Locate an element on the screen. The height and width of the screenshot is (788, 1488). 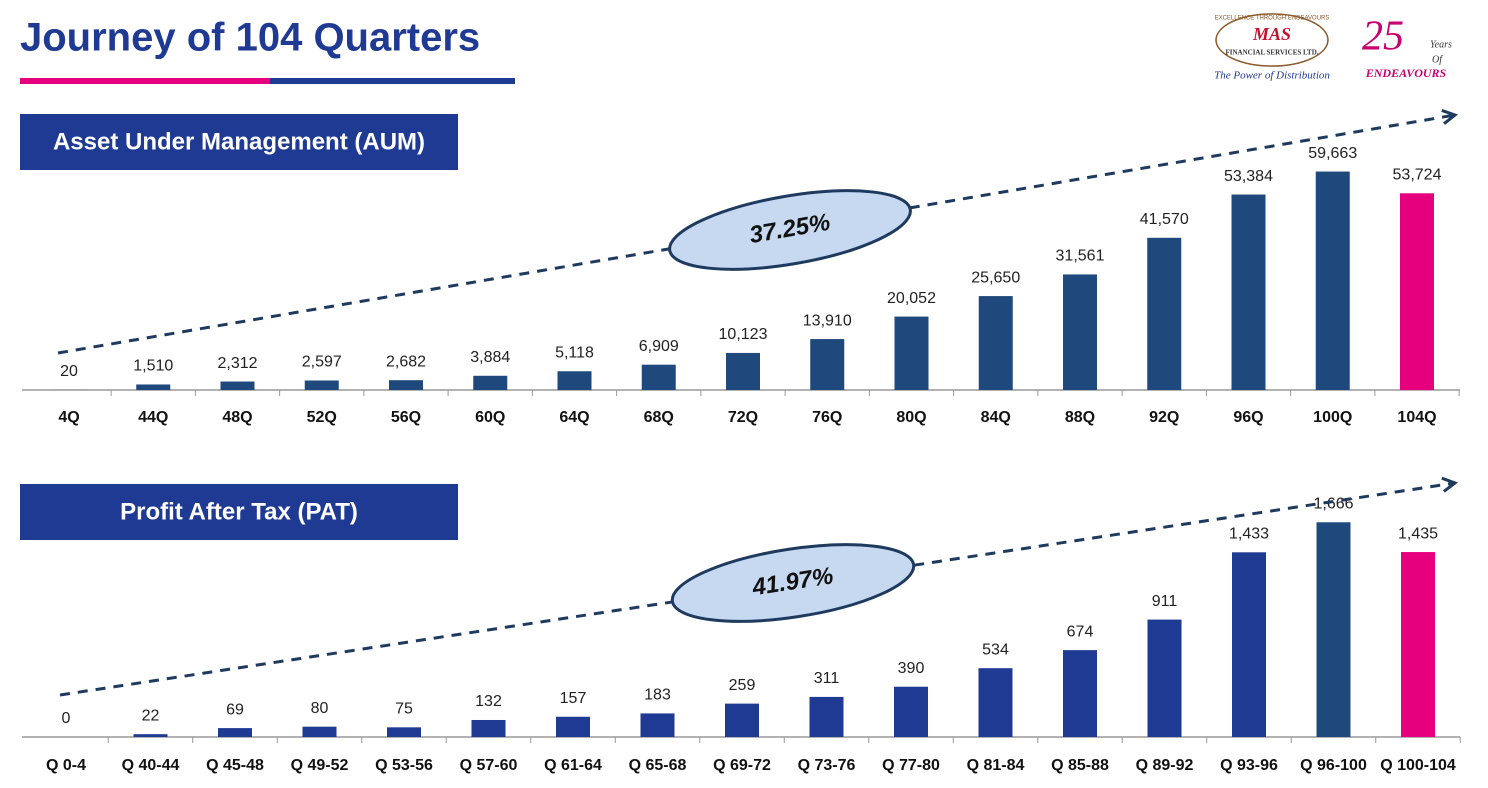
logo-years: Years is located at coordinates (1441, 44).